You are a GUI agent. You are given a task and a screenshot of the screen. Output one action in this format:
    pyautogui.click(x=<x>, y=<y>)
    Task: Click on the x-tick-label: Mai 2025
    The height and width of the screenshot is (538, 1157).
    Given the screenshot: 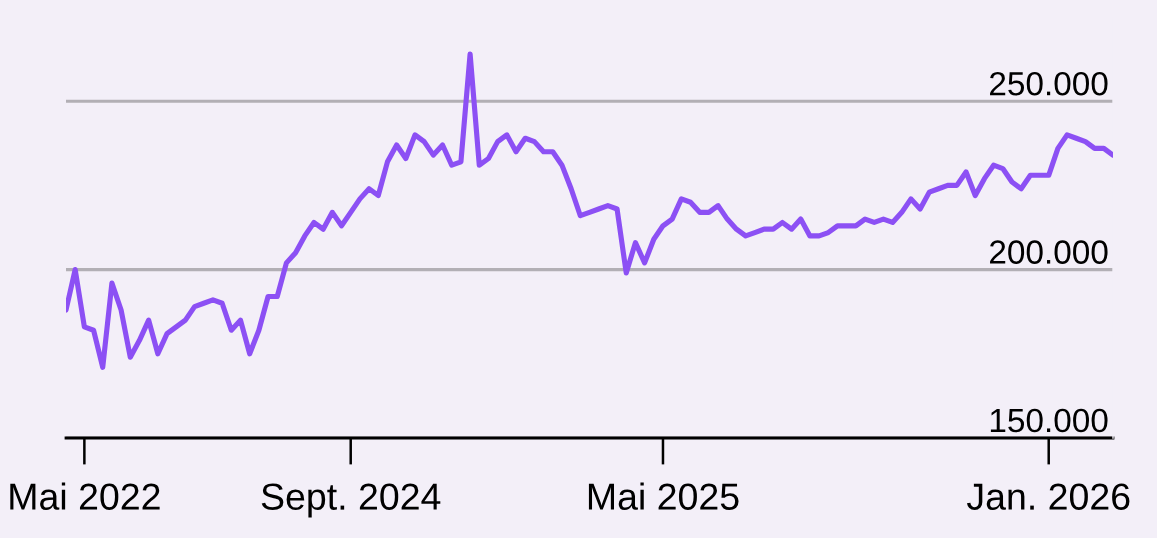 What is the action you would take?
    pyautogui.click(x=663, y=496)
    